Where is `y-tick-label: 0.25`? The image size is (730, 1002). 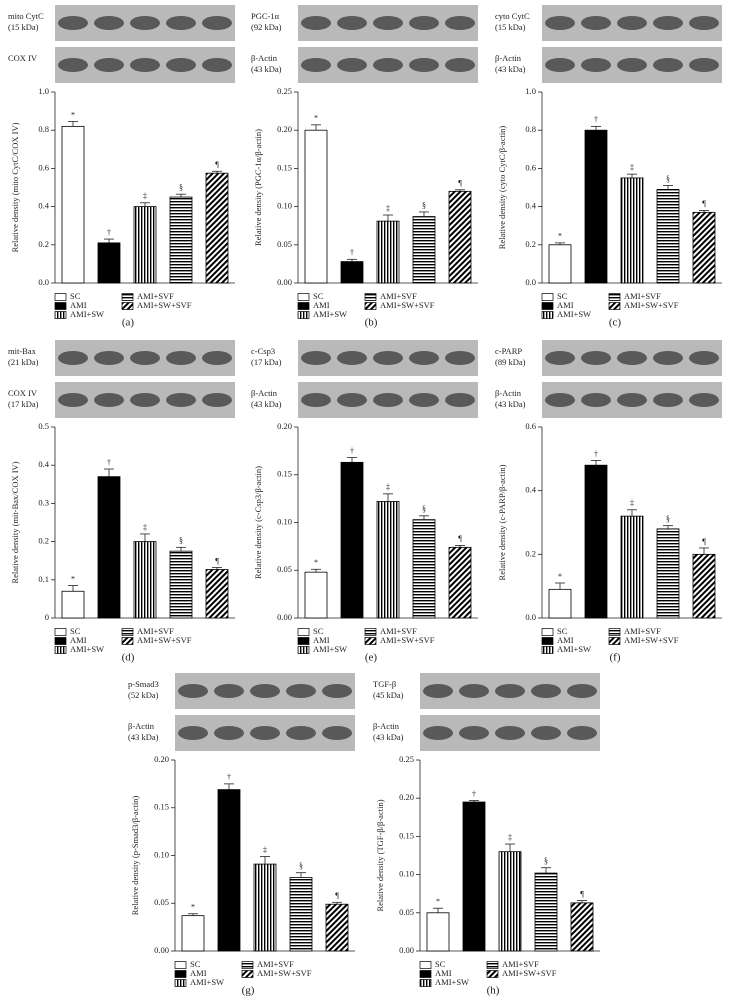
y-tick-label: 0.25 is located at coordinates (284, 91).